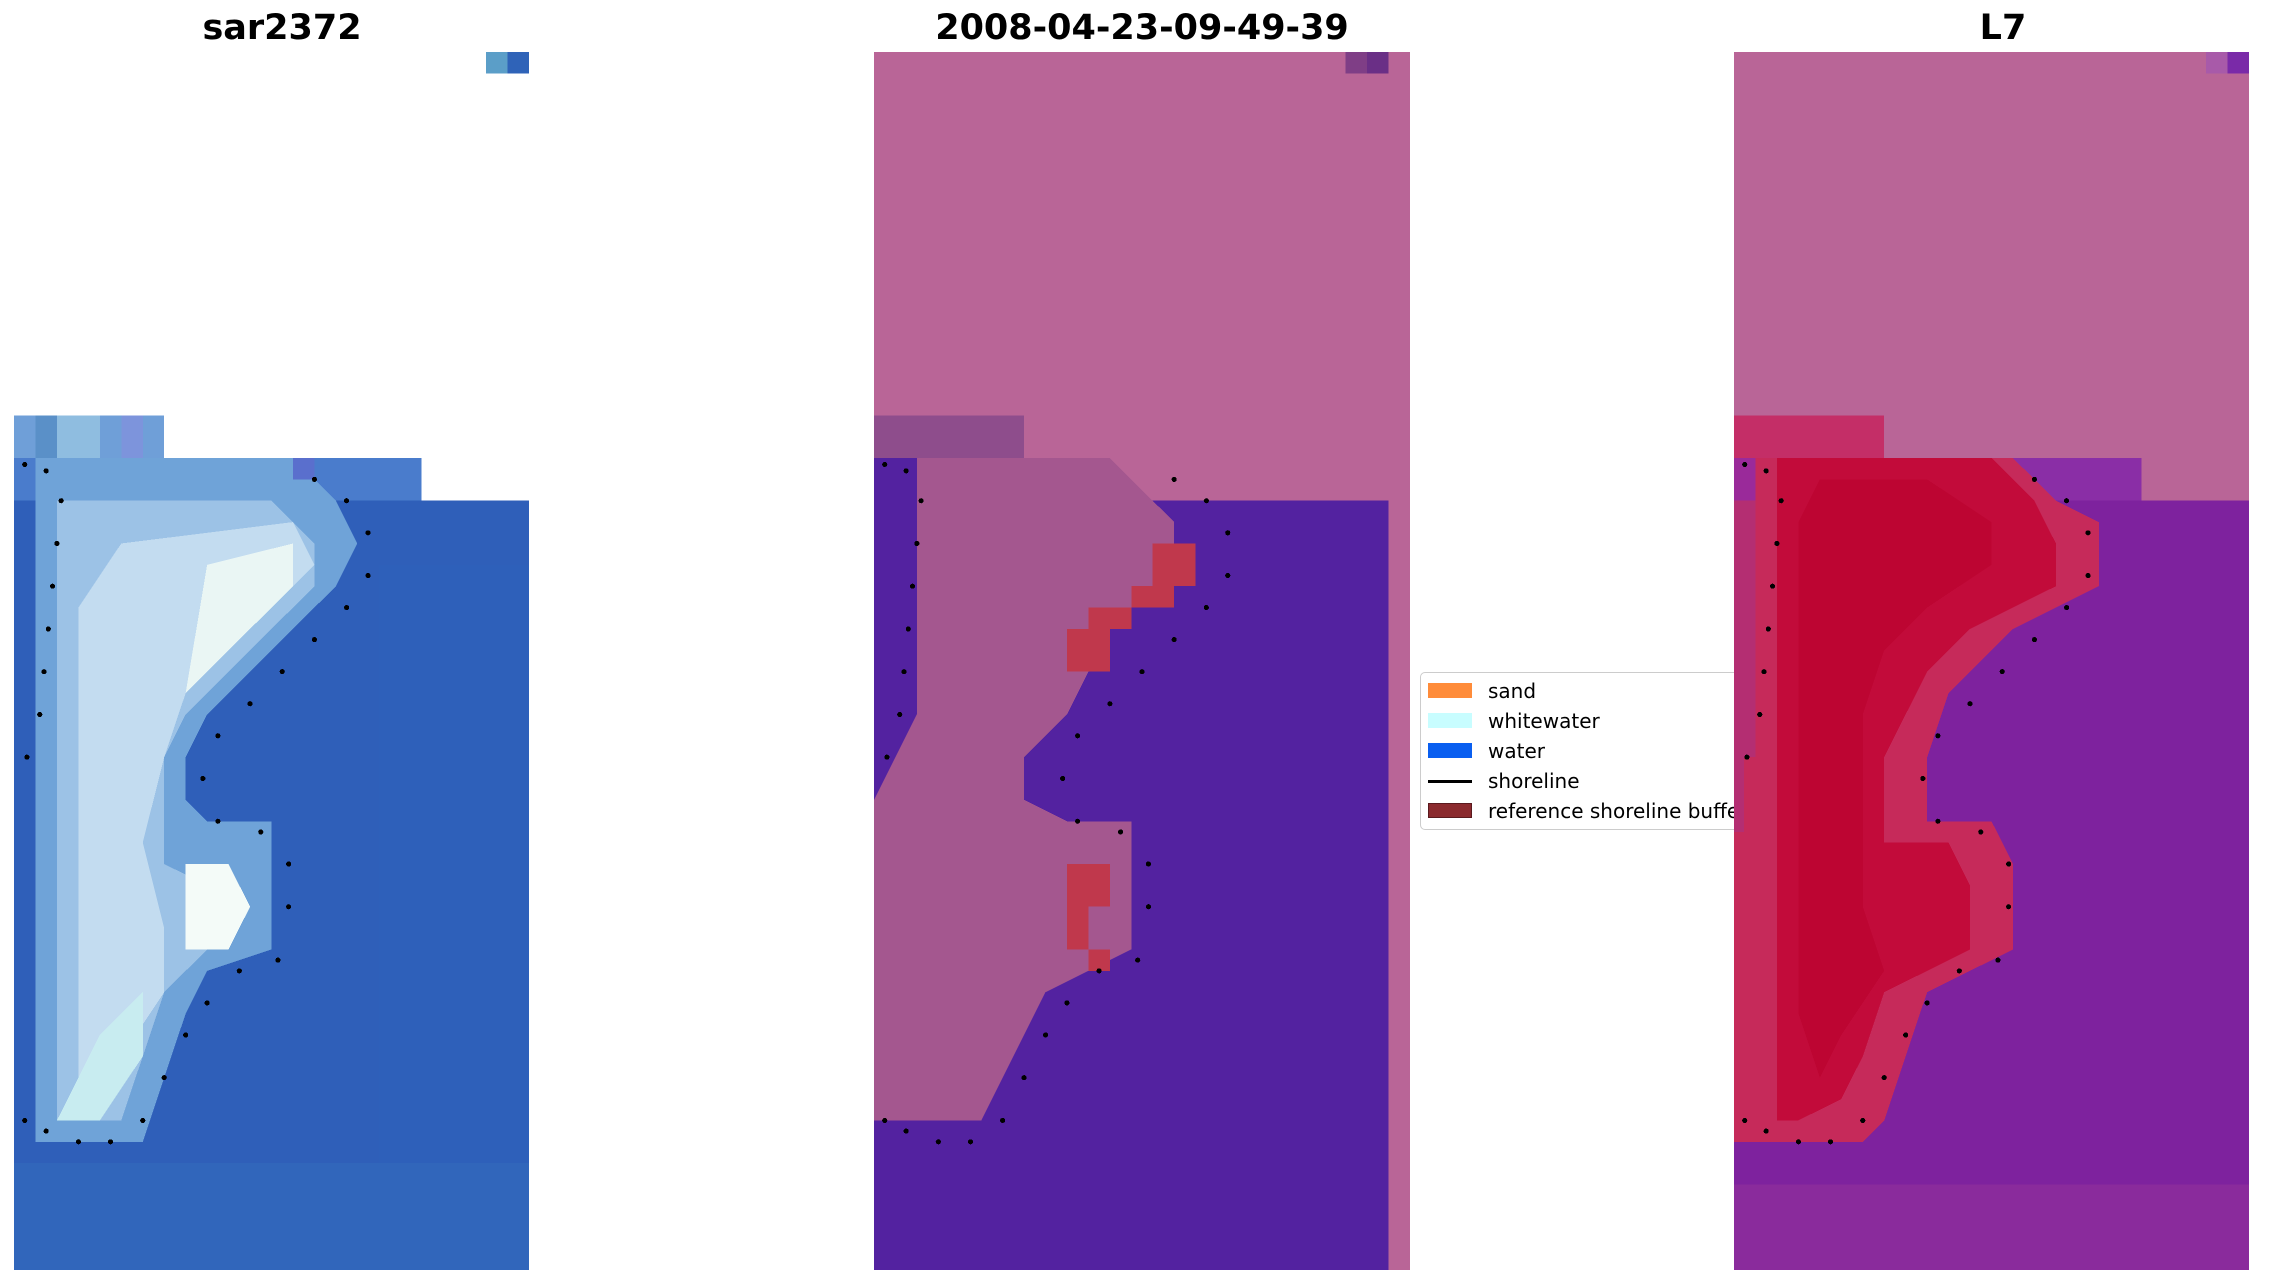  I want to click on panel-title-rgb: sar2372, so click(282, 28).